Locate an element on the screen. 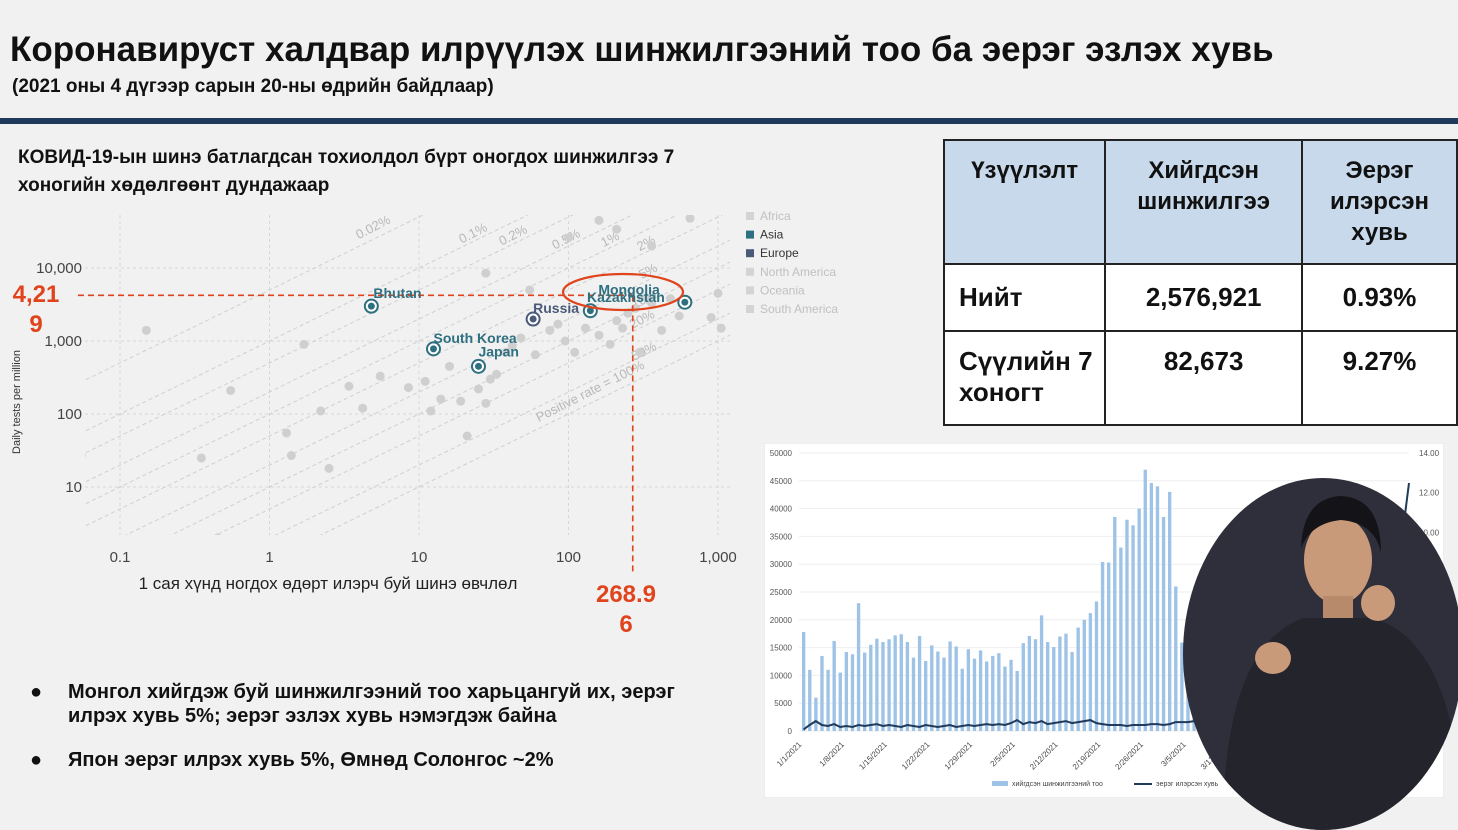 The image size is (1458, 830). y-right-tick-label: 10.00 is located at coordinates (1429, 532).